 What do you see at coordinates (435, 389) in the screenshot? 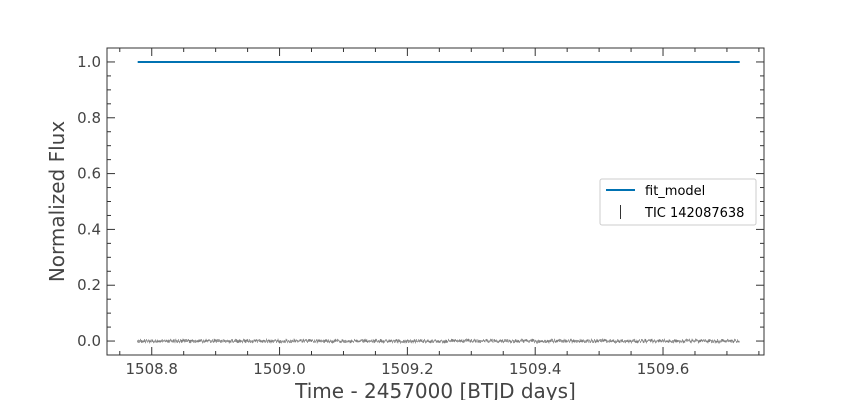
I see `x-axis-label: Time - 2457000 [BTJD days]` at bounding box center [435, 389].